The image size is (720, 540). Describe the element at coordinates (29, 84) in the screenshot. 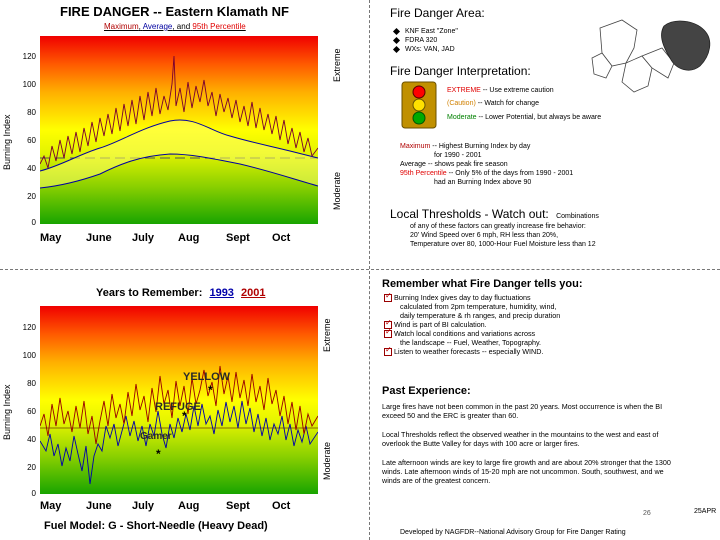

I see `top-y-tick-100: 100` at that location.